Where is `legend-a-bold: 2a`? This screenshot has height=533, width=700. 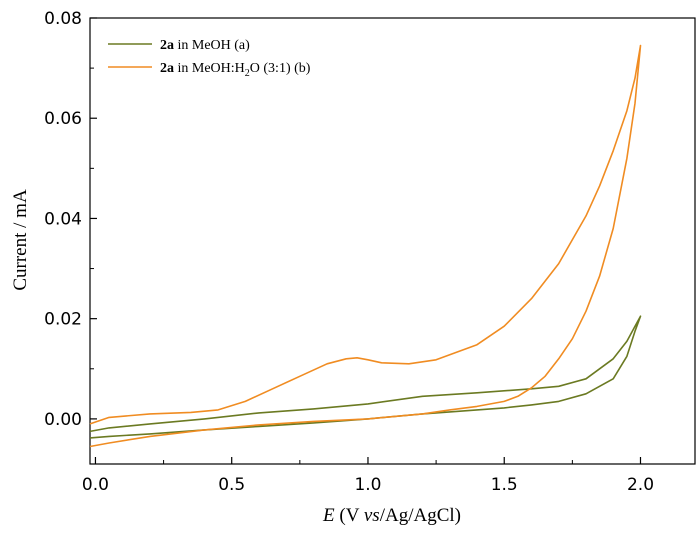 legend-a-bold: 2a is located at coordinates (167, 45).